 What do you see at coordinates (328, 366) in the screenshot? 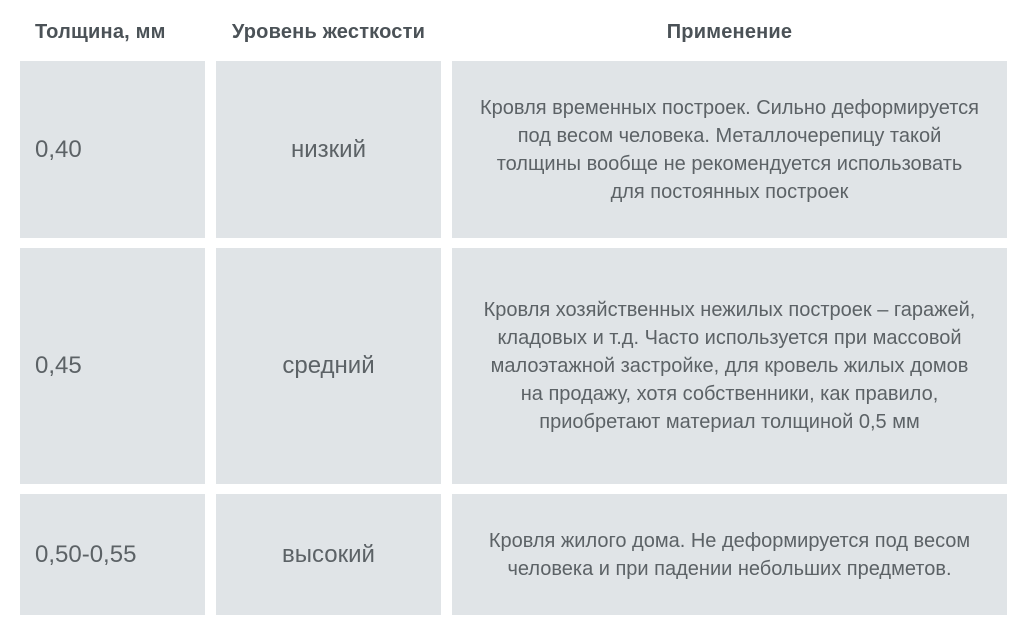
I see `row2-cell-rigidity: средний` at bounding box center [328, 366].